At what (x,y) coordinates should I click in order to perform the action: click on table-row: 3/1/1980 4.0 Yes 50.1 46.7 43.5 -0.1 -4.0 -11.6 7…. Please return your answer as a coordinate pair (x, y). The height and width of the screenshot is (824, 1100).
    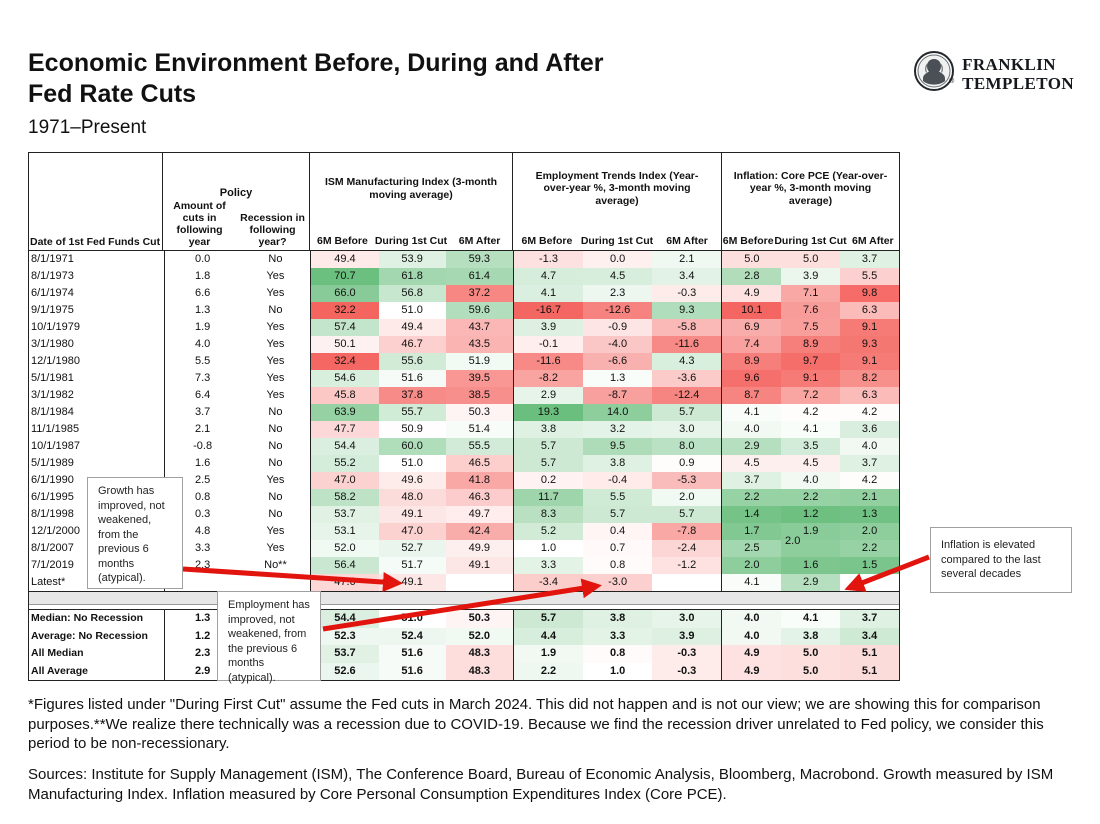
    Looking at the image, I should click on (464, 344).